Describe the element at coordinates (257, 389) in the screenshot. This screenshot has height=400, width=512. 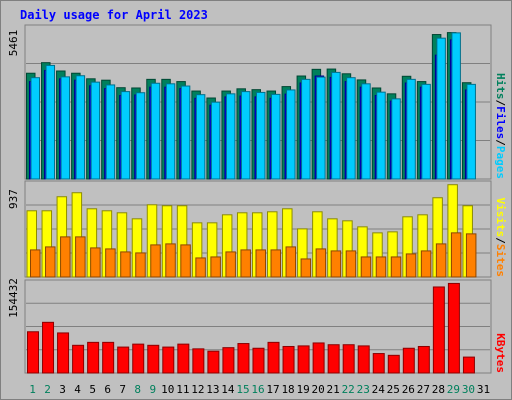
I see `day-label-16: 16` at that location.